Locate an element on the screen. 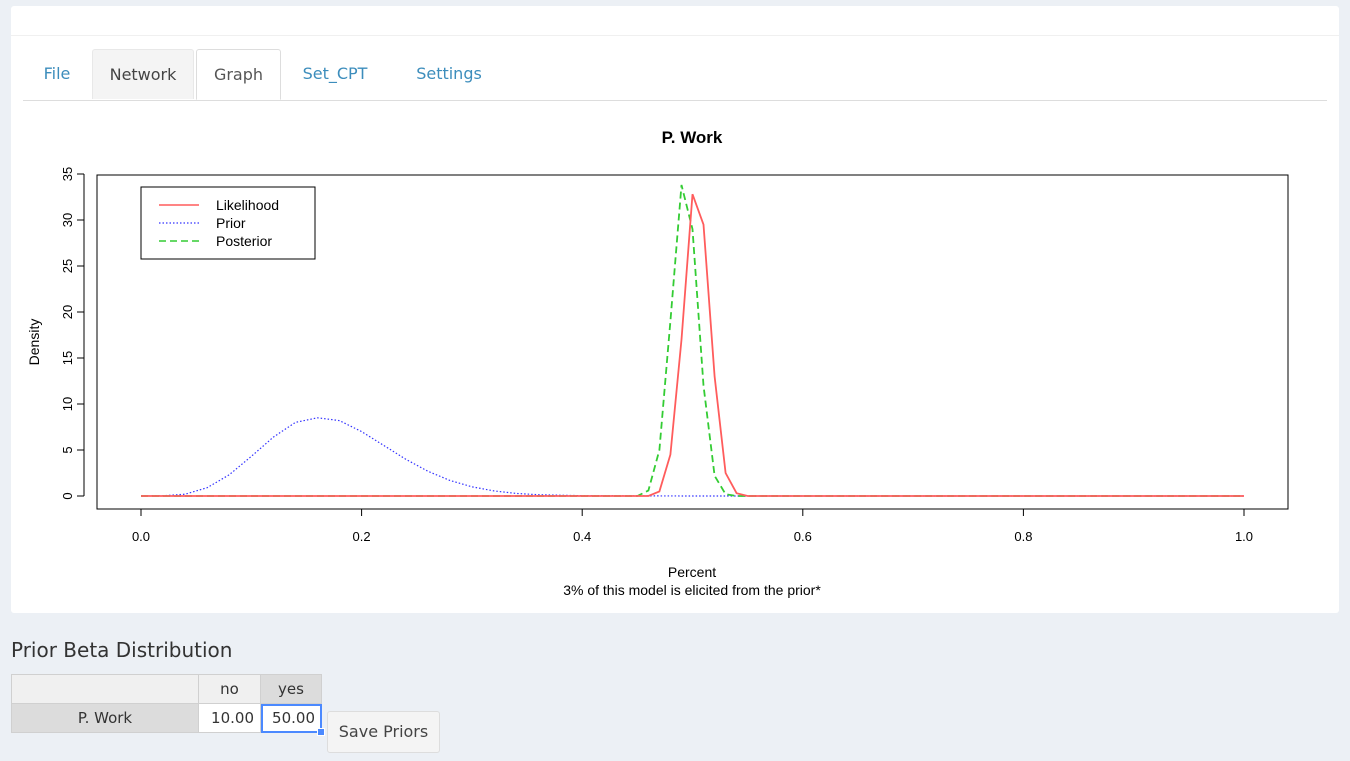 This screenshot has height=761, width=1350. y-tick-label: 20 is located at coordinates (67, 312).